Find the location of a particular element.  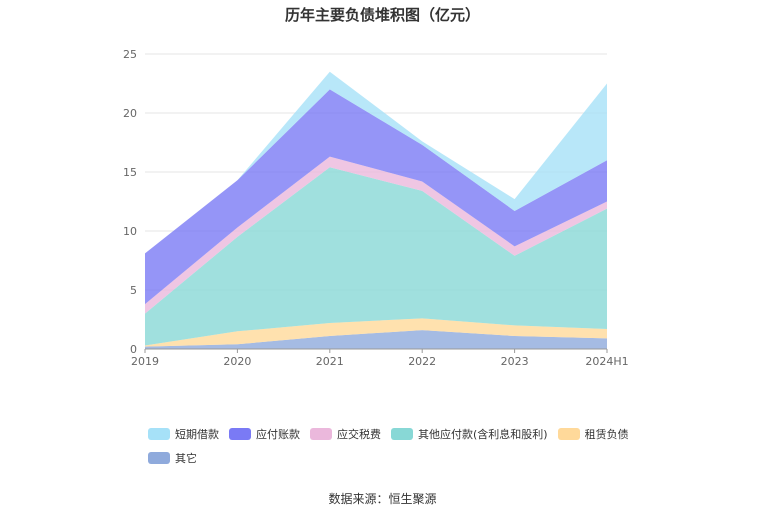

y-tick-label: 15 is located at coordinates (130, 172).